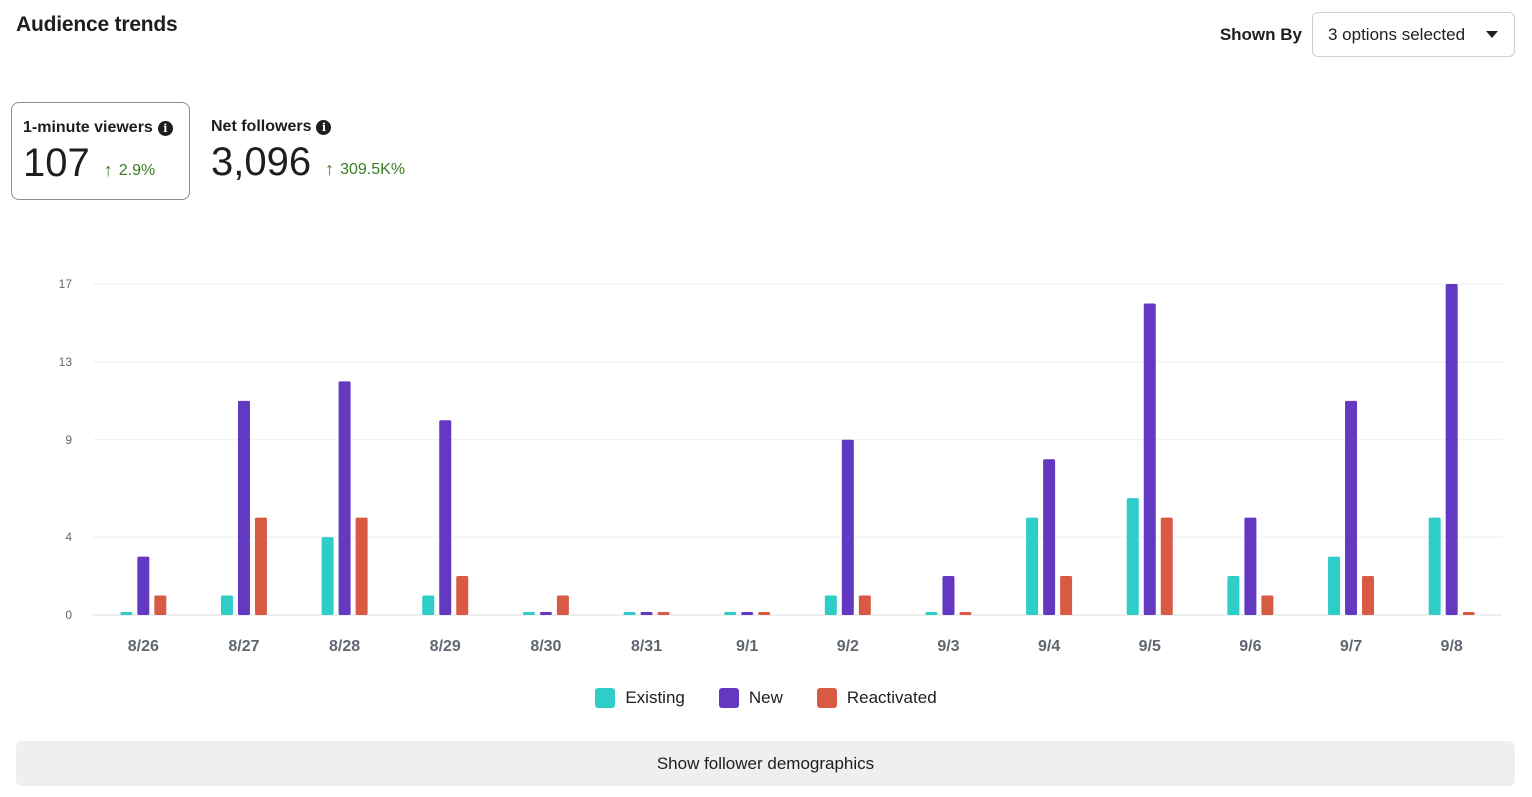 This screenshot has width=1532, height=797. What do you see at coordinates (66, 362) in the screenshot?
I see `y-tick-label: 13` at bounding box center [66, 362].